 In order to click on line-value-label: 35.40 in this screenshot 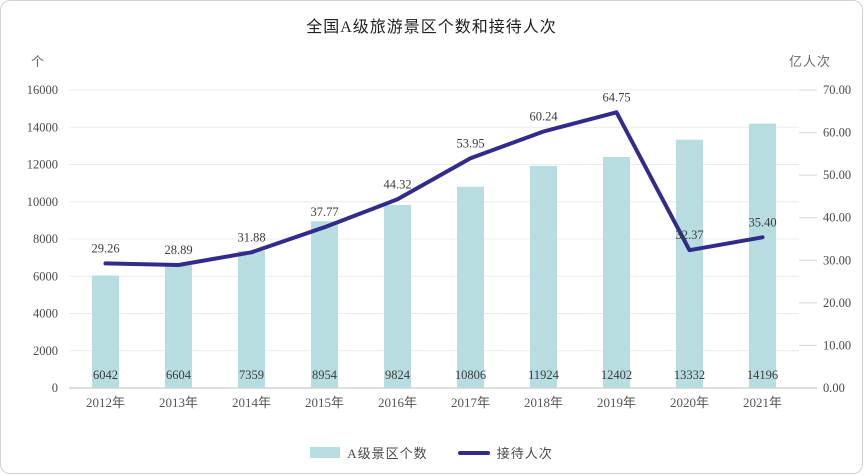, I will do `click(762, 222)`.